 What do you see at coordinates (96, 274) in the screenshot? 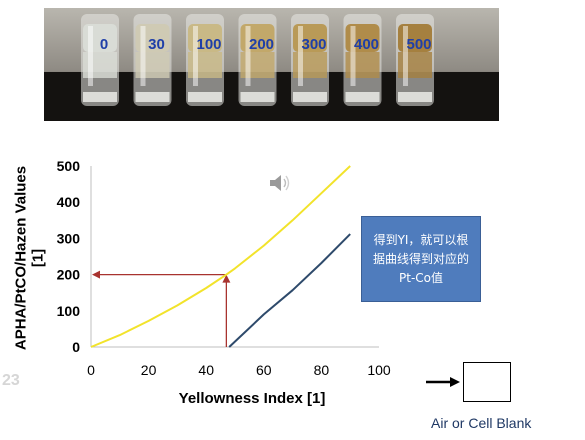
I see `guide-arrowhead-left` at bounding box center [96, 274].